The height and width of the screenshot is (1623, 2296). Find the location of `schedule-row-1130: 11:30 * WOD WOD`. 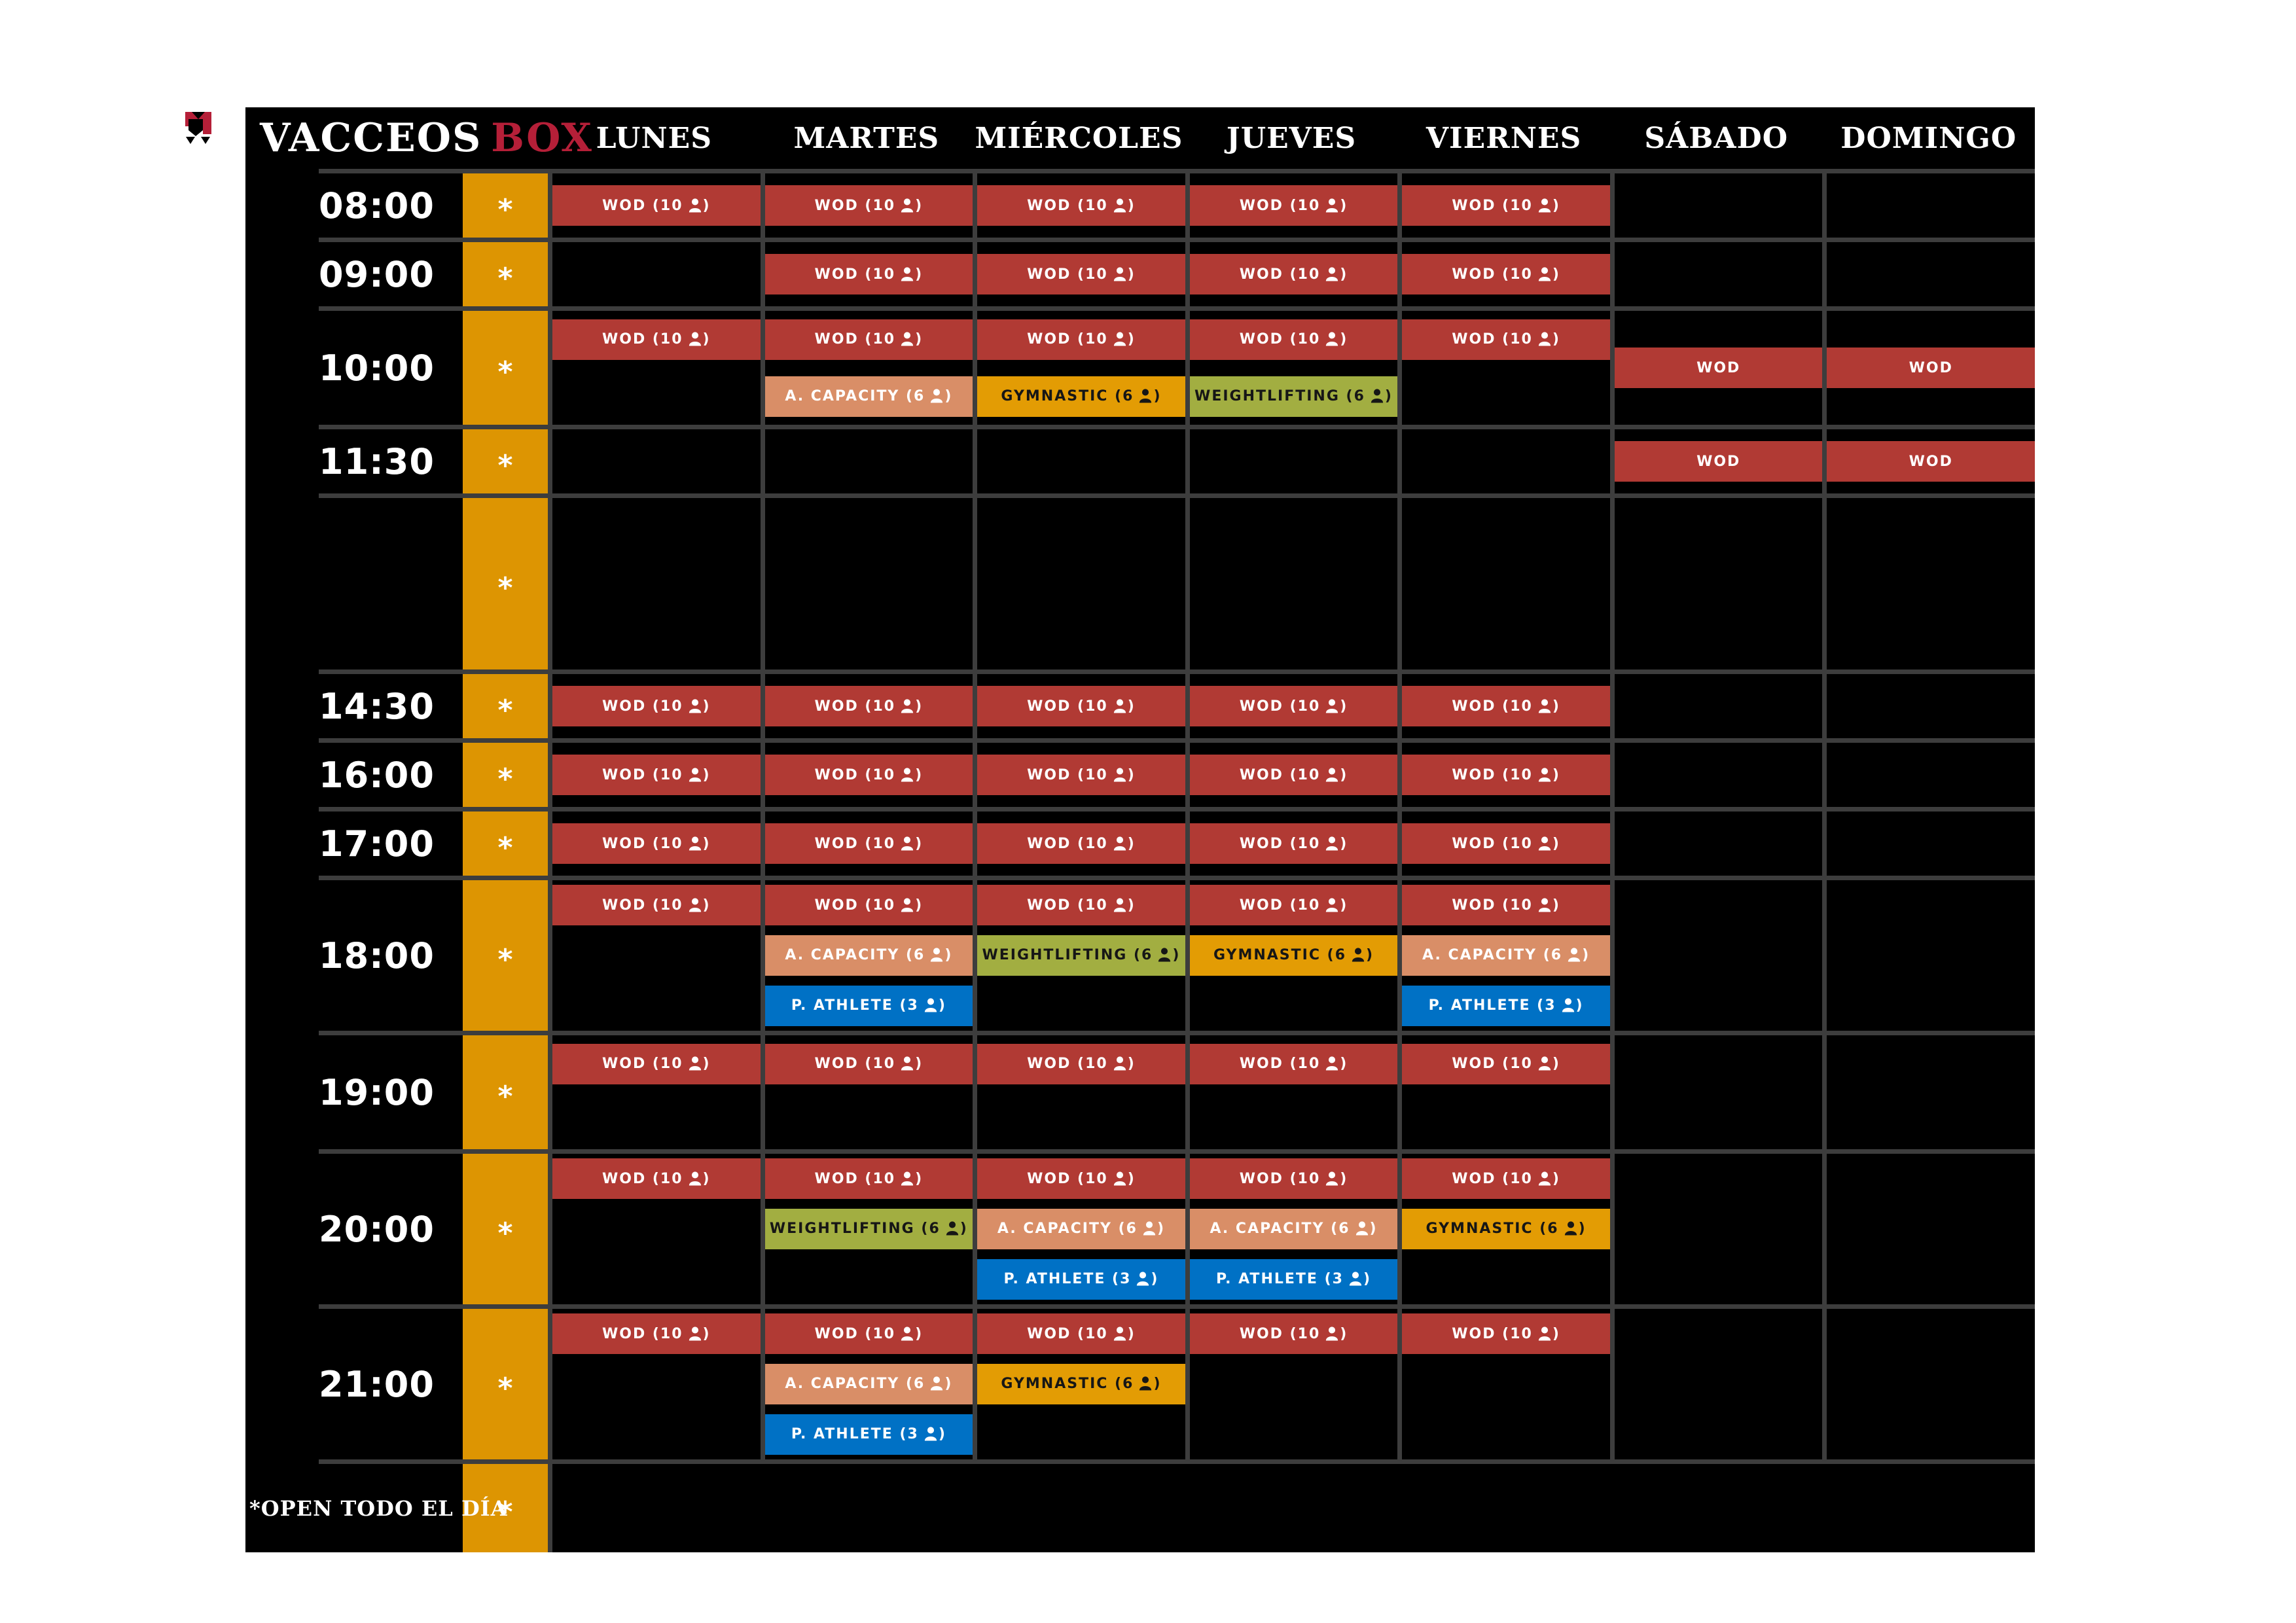

schedule-row-1130: 11:30 * WOD WOD is located at coordinates (1177, 459).